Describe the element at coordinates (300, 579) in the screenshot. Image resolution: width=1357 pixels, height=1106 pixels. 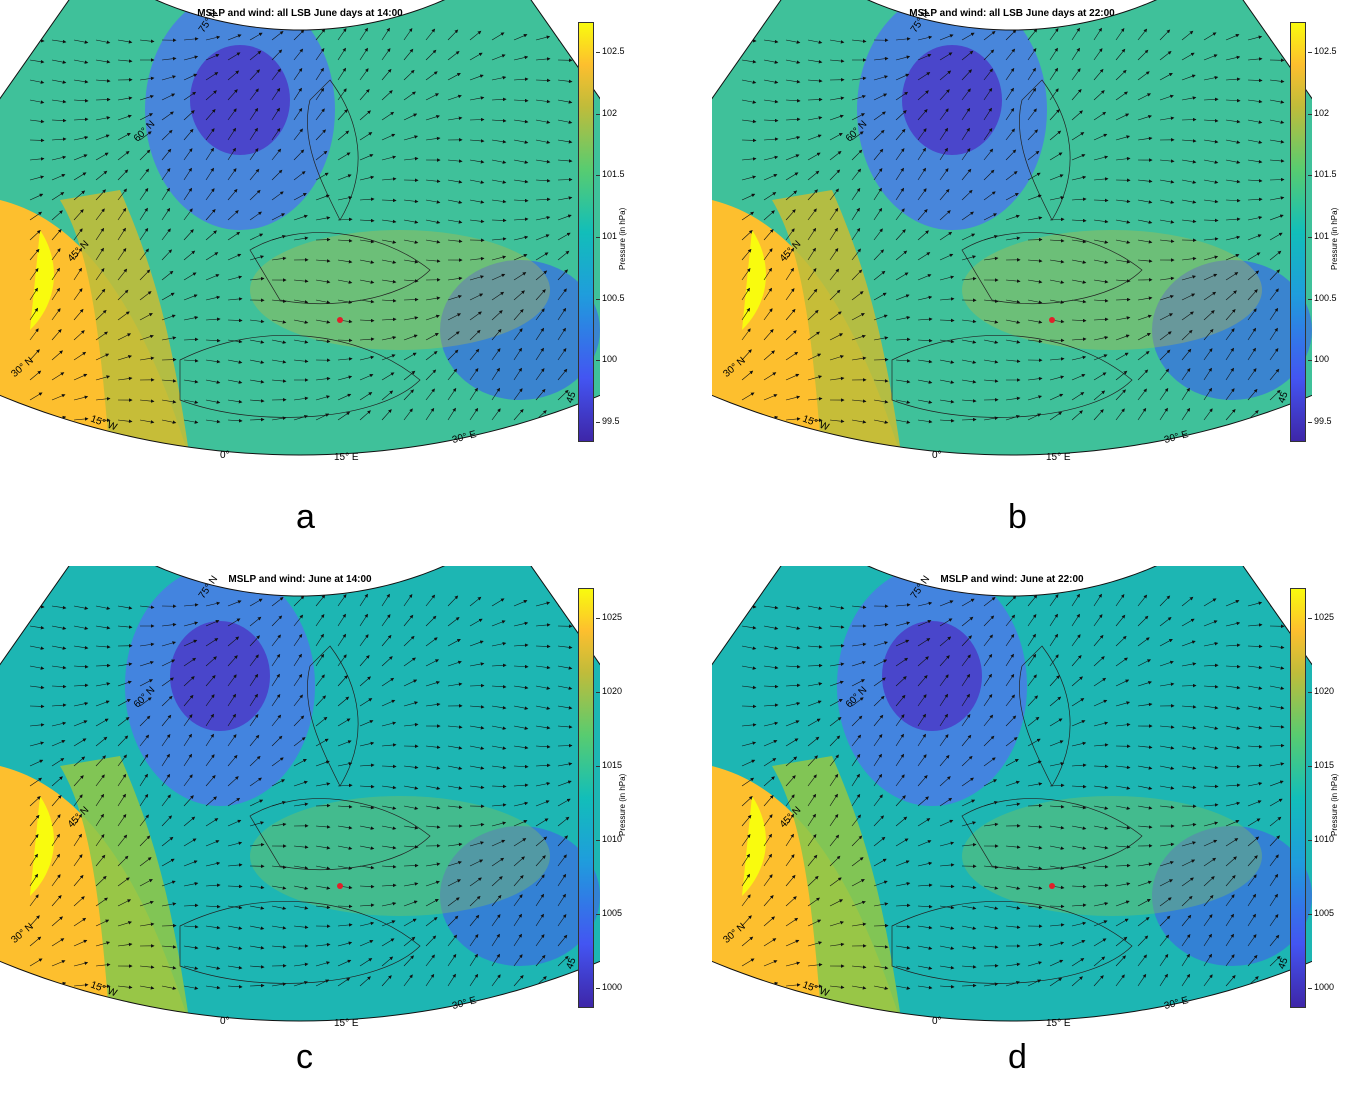
I see `panel-title: MSLP and wind: June at 14:00` at that location.